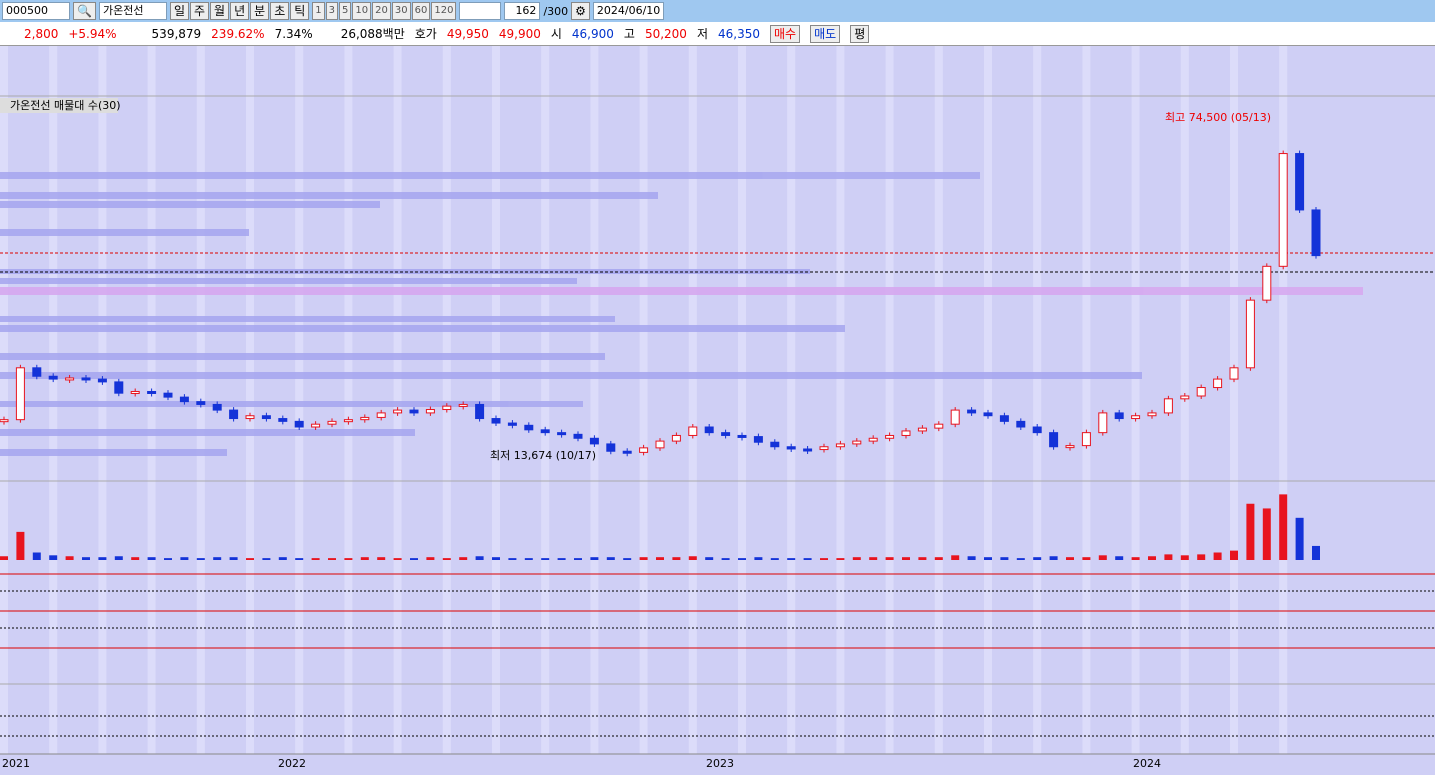 The image size is (1435, 775). What do you see at coordinates (480, 11) in the screenshot?
I see `interval-input` at bounding box center [480, 11].